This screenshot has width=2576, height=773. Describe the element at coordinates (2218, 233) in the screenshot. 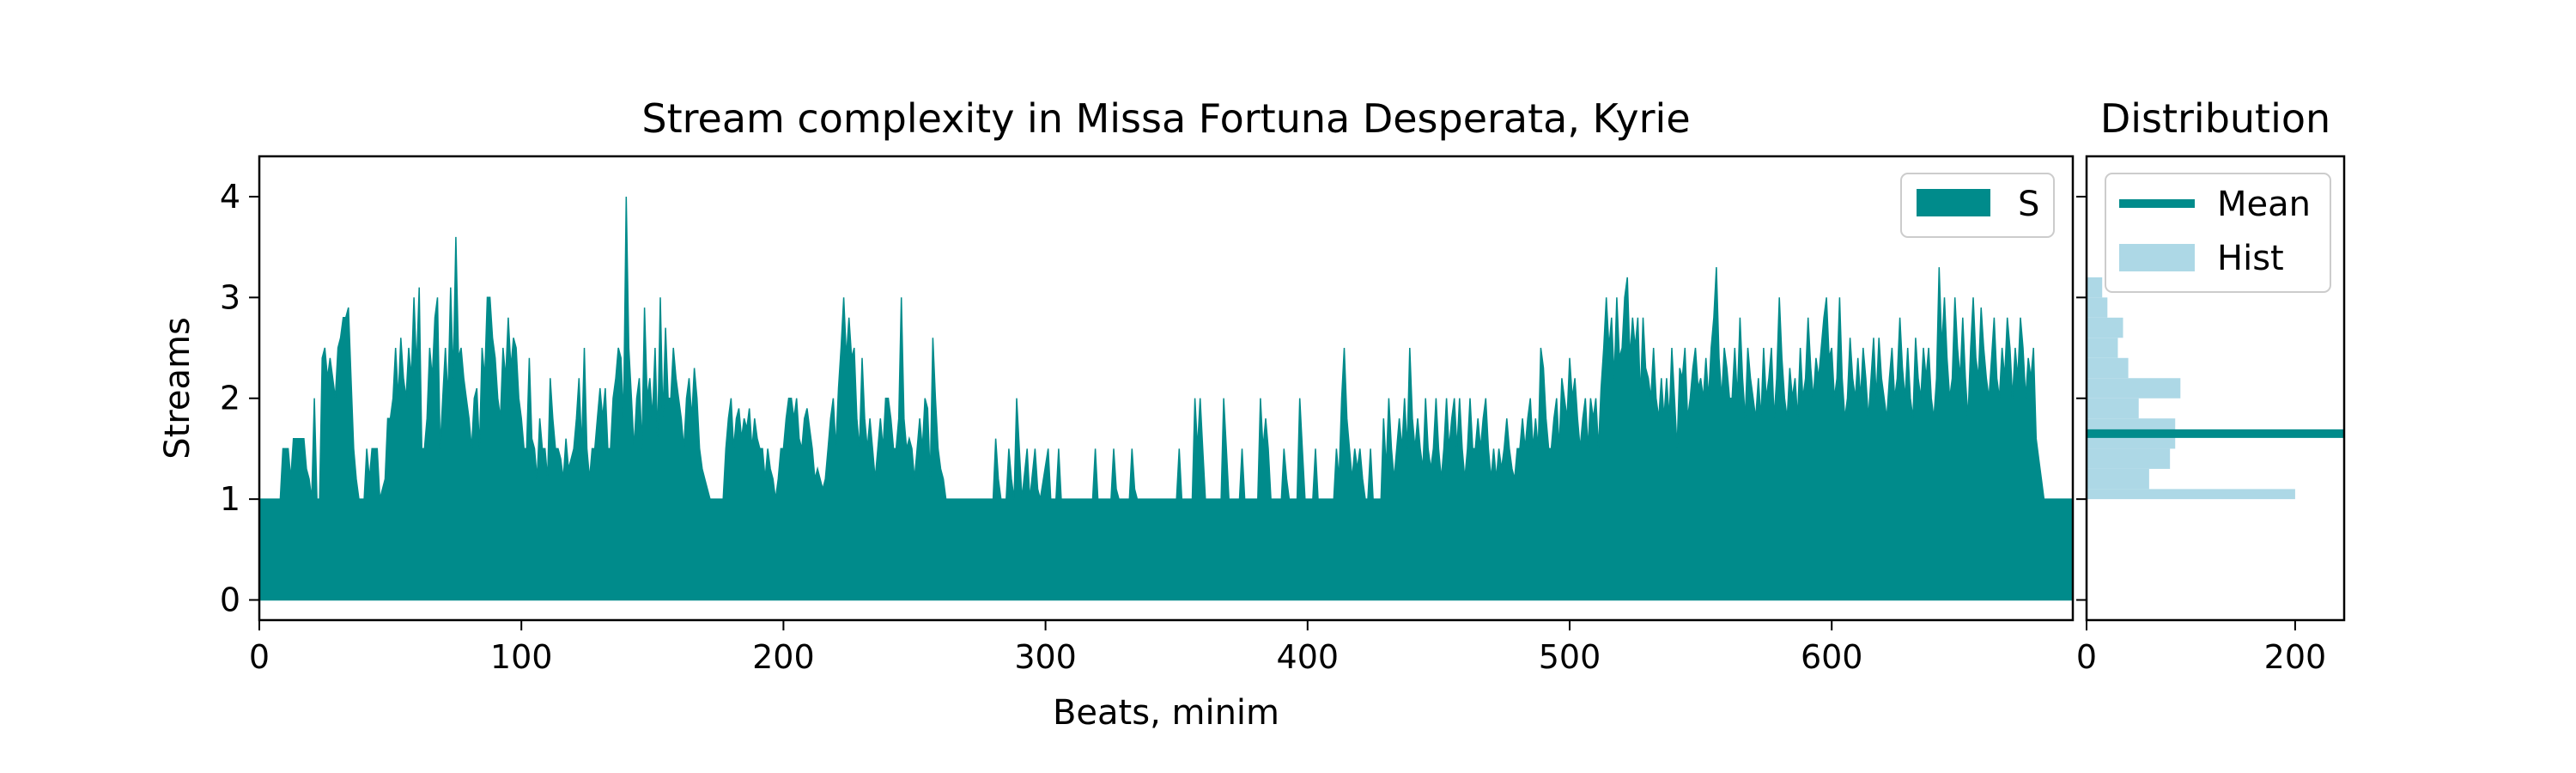

I see `distribution-legend: Mean Hist` at that location.